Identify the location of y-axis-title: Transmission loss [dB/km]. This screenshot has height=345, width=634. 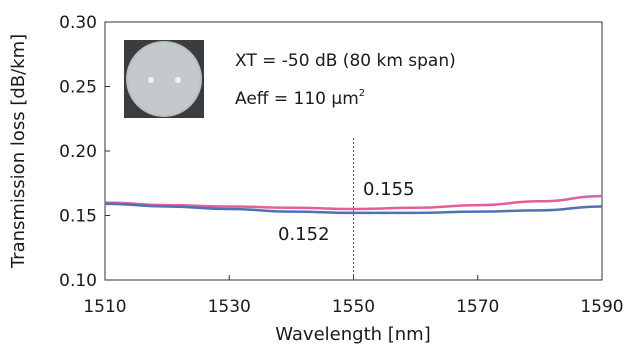
(18, 151).